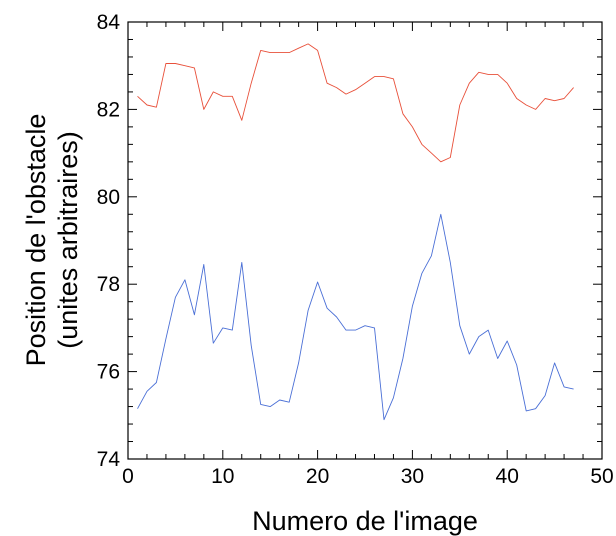 The width and height of the screenshot is (616, 536). What do you see at coordinates (507, 476) in the screenshot?
I see `x-tick-label: 40` at bounding box center [507, 476].